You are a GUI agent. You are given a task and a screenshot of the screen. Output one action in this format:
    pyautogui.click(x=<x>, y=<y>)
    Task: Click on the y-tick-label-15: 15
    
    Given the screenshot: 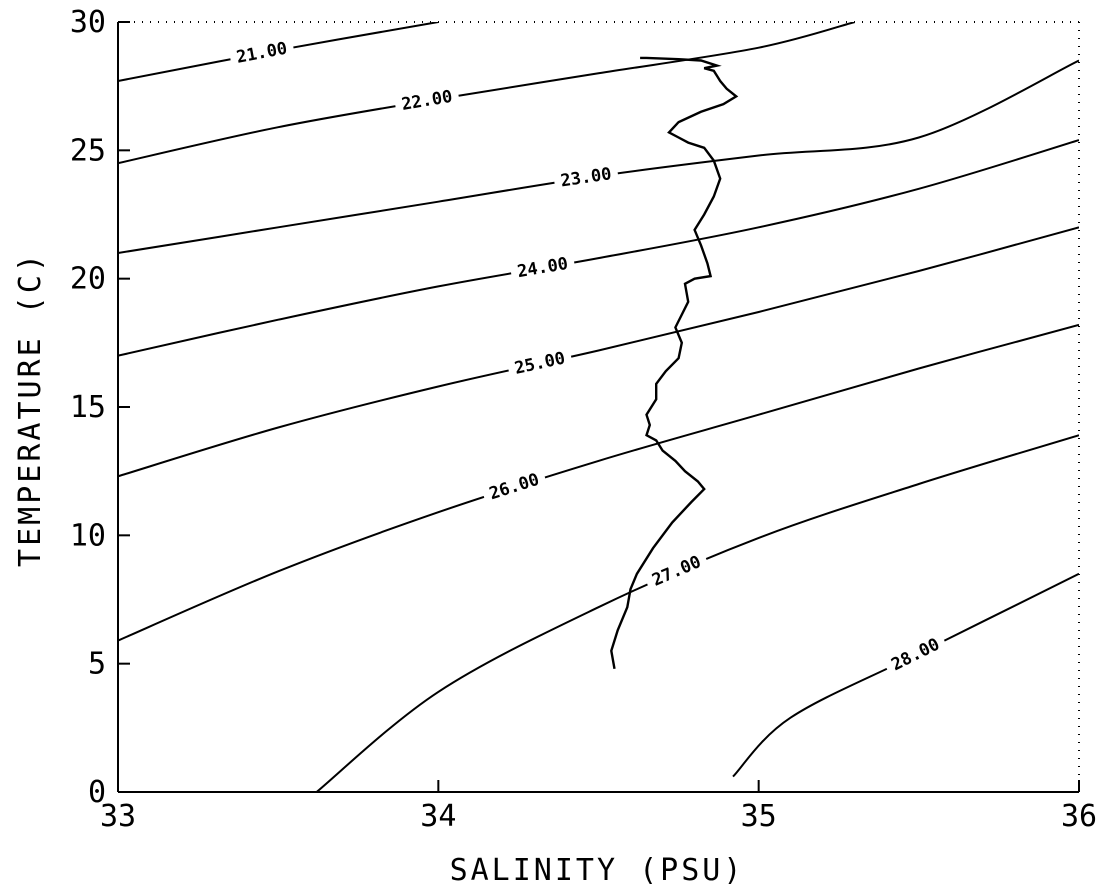 What is the action you would take?
    pyautogui.click(x=88, y=407)
    